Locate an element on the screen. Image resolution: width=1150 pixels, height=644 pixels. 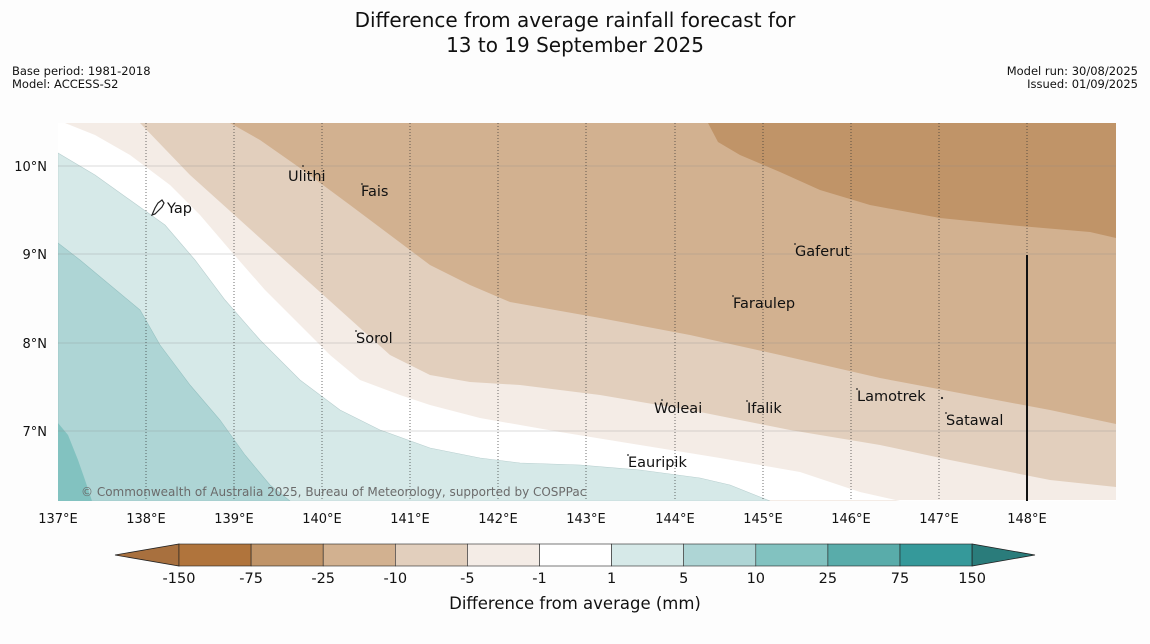
place-label-woleai: Woleai is located at coordinates (678, 409).